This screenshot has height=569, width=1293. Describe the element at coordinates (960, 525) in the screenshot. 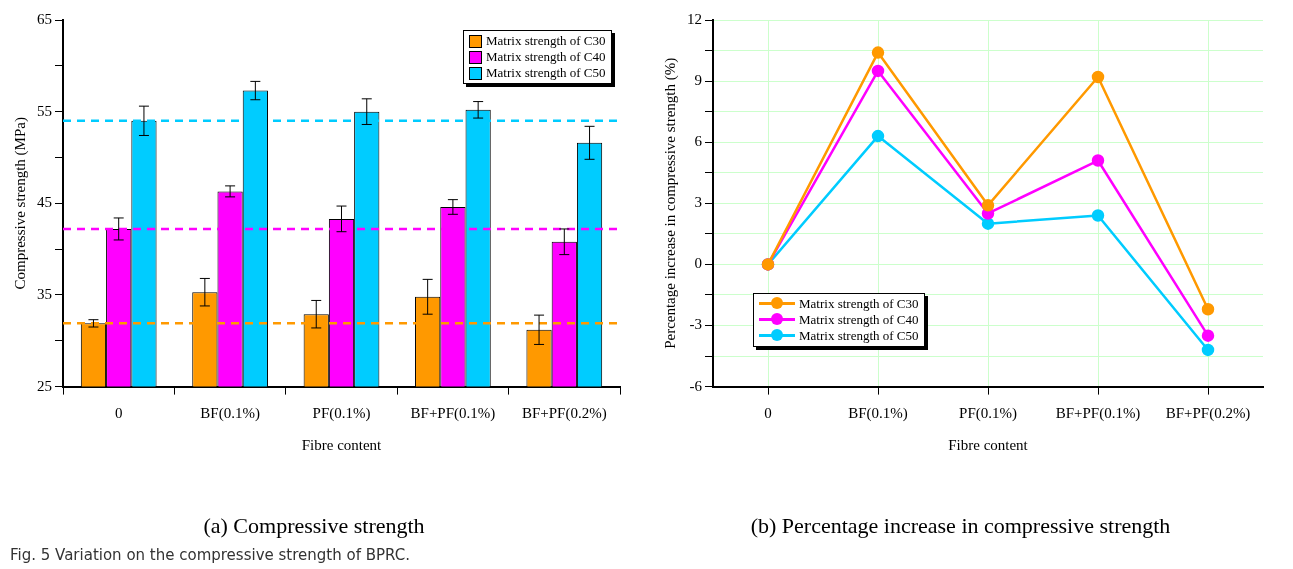

I see `text: (b) Percentage increase in compressive strength` at that location.